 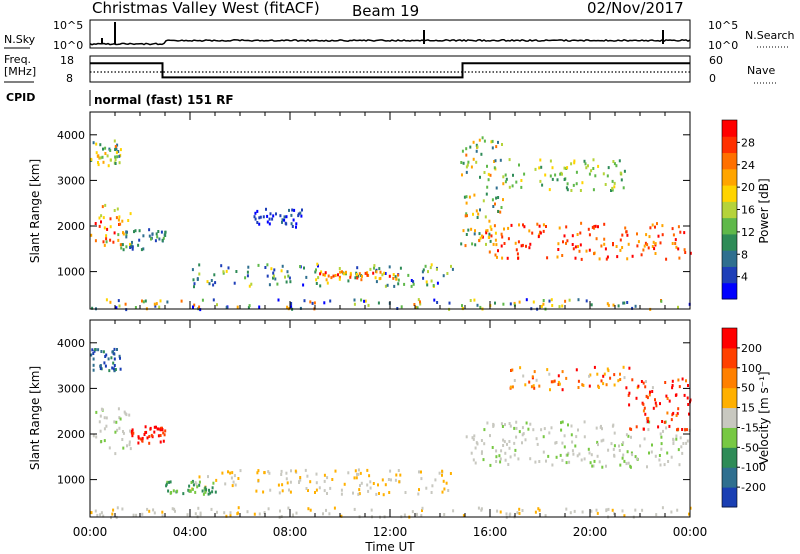 I want to click on colorbar-swatch, so click(x=729, y=398).